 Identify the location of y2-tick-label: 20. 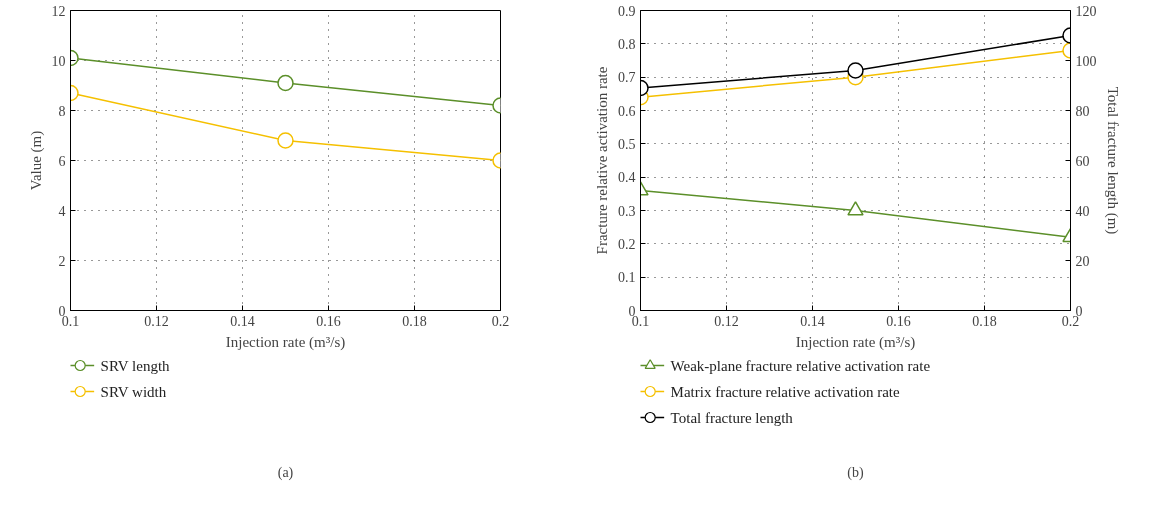
(1082, 261).